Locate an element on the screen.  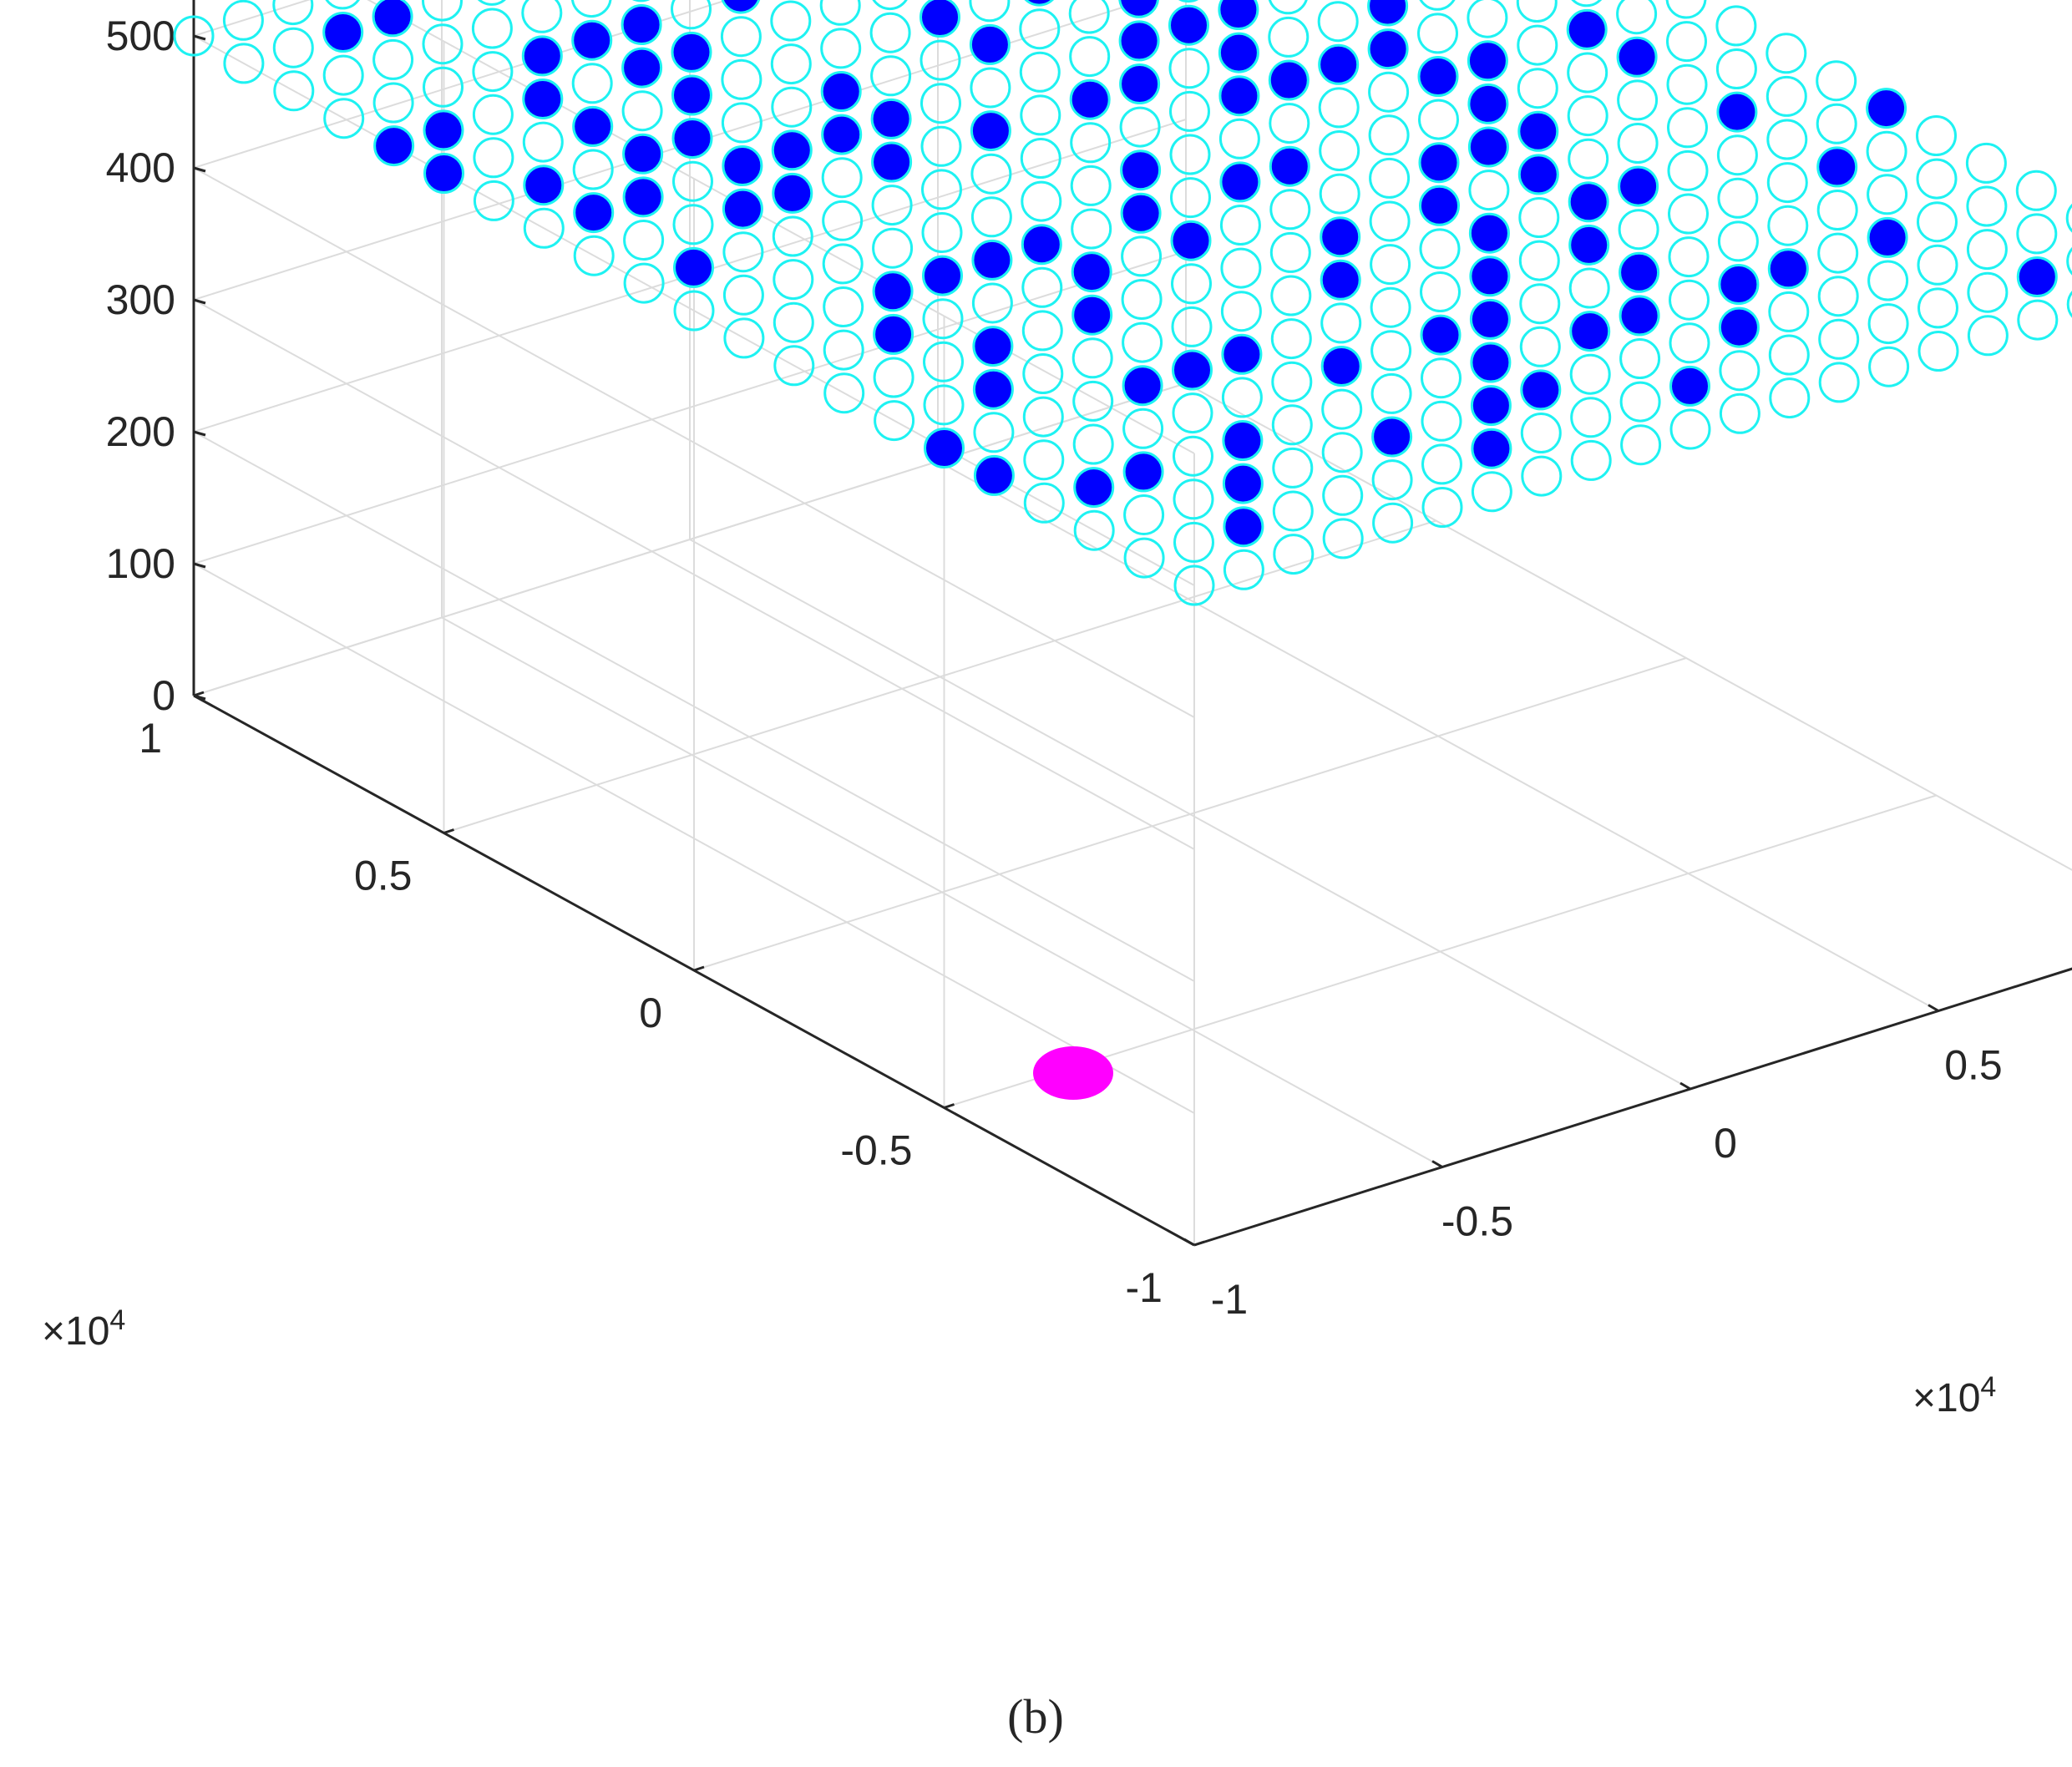
y-tick-label: 0 is located at coordinates (650, 1013).